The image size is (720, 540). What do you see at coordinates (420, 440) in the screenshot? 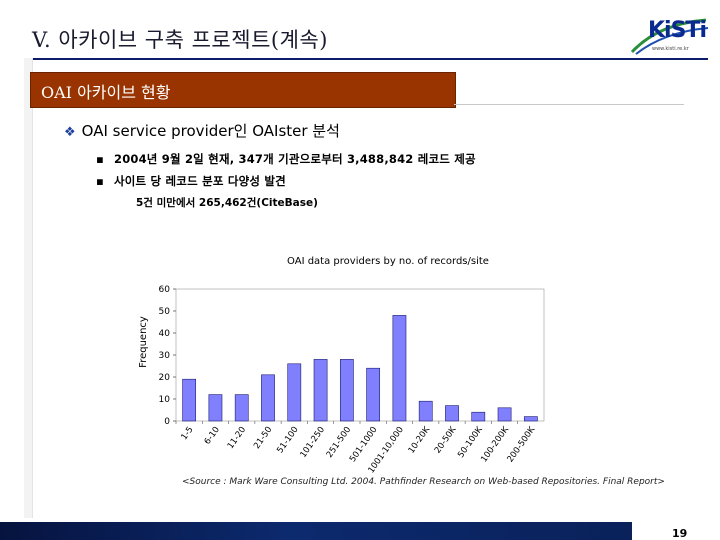
I see `x-tick-label: 10-20K` at bounding box center [420, 440].